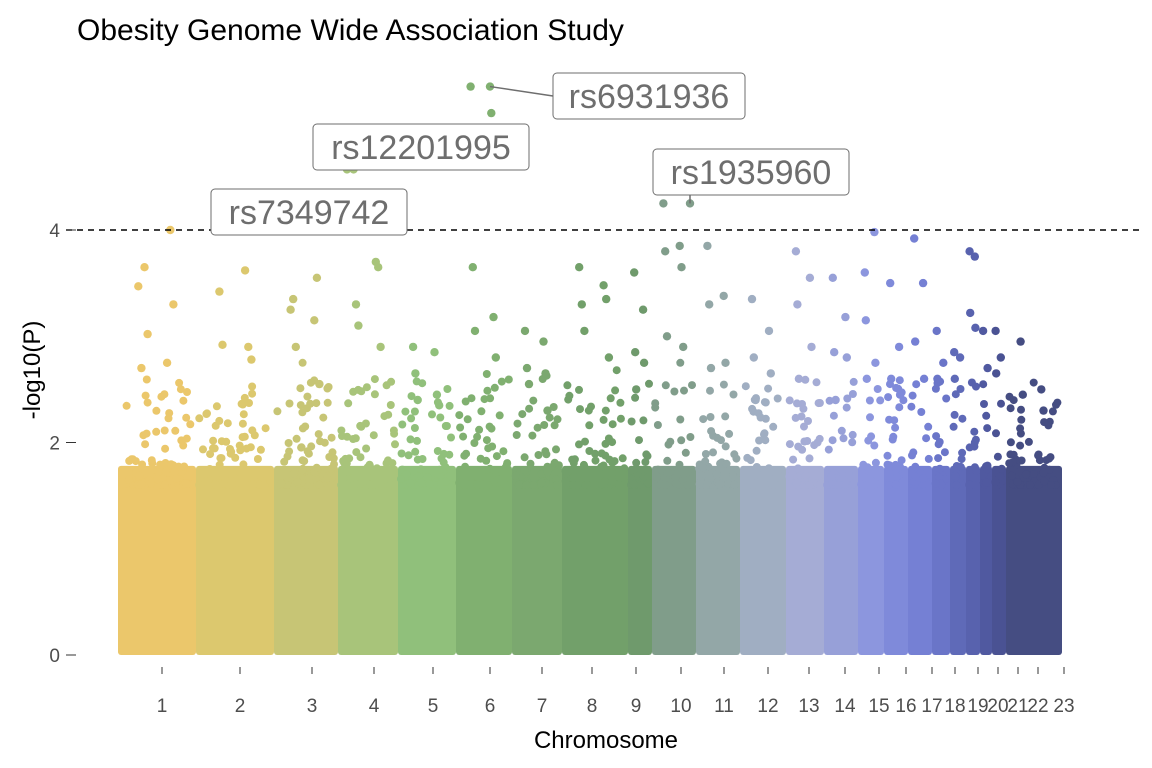  What do you see at coordinates (905, 706) in the screenshot?
I see `x-tick-label: 16` at bounding box center [905, 706].